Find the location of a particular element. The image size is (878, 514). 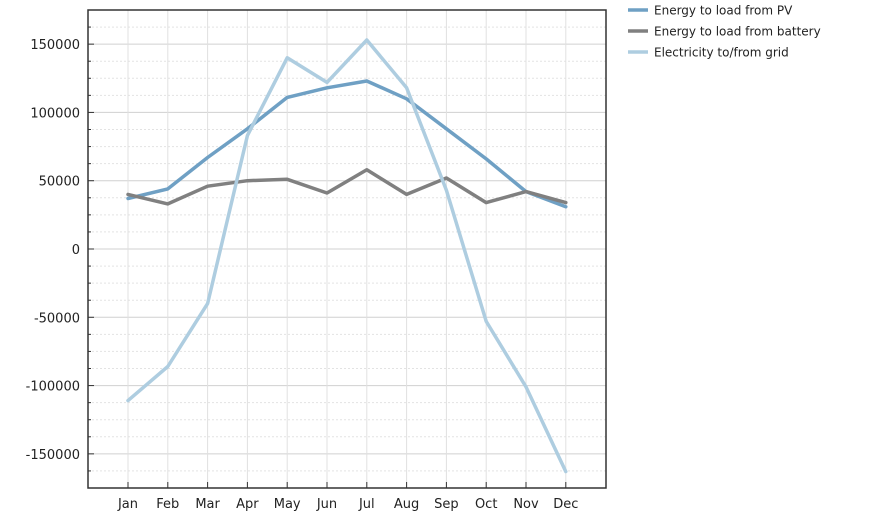

legend-label-3: Electricity to/from grid is located at coordinates (721, 53).